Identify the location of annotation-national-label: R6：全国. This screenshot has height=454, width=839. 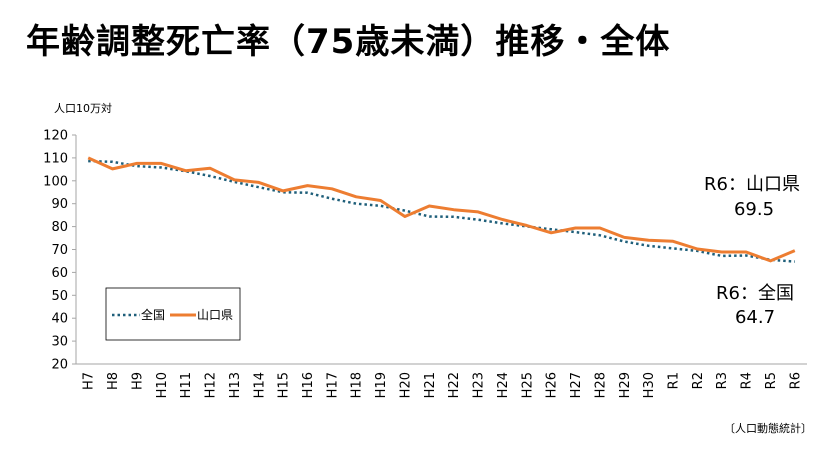
(755, 293).